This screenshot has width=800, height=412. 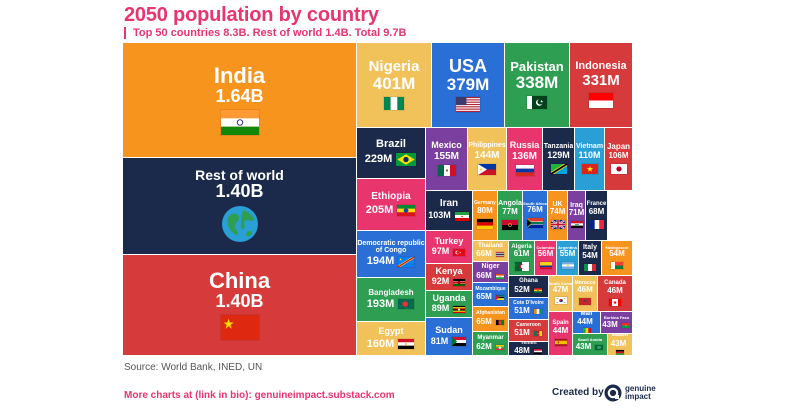 What do you see at coordinates (251, 15) in the screenshot?
I see `chart-title: 2050 population by country` at bounding box center [251, 15].